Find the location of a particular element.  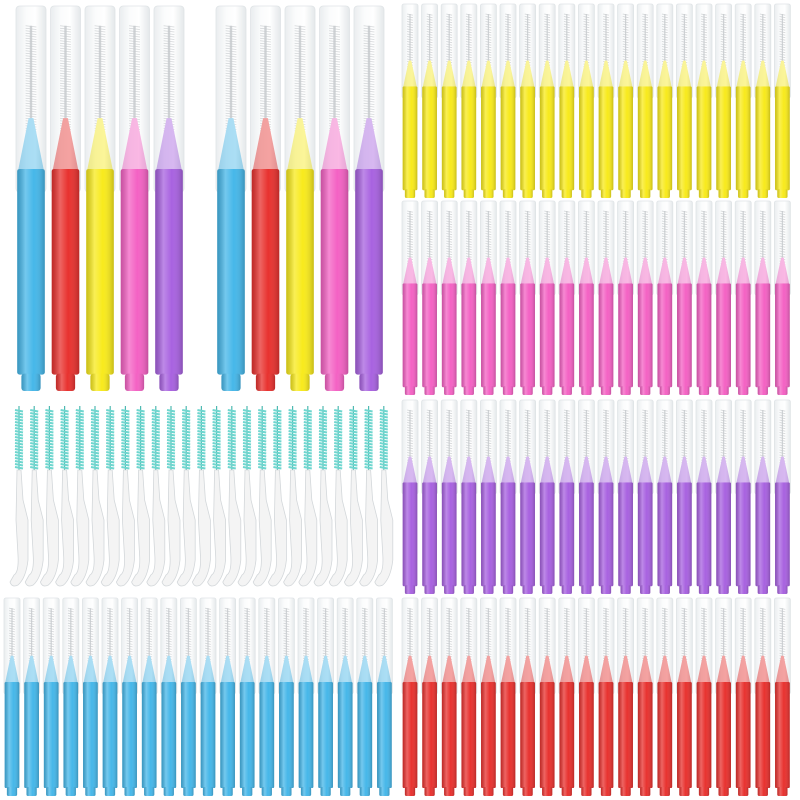

floss-pick-group is located at coordinates (201, 496).